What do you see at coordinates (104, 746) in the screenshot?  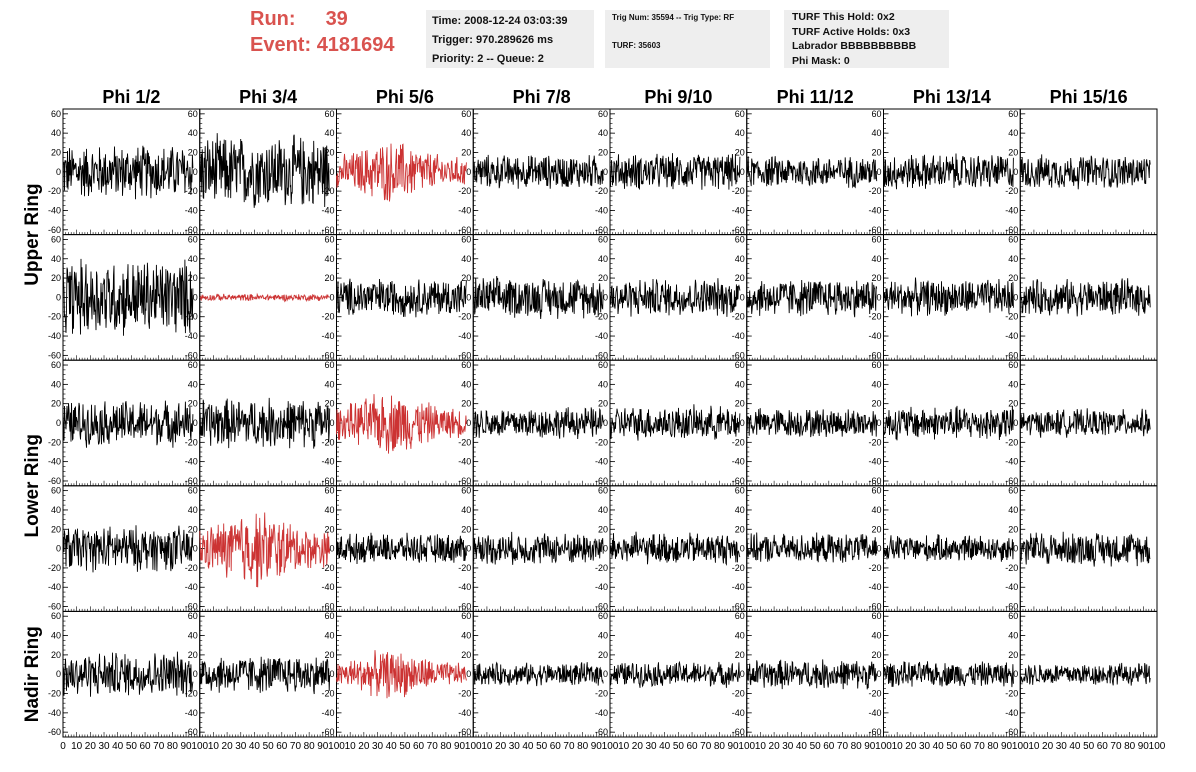 I see `x-tick-label: 30` at bounding box center [104, 746].